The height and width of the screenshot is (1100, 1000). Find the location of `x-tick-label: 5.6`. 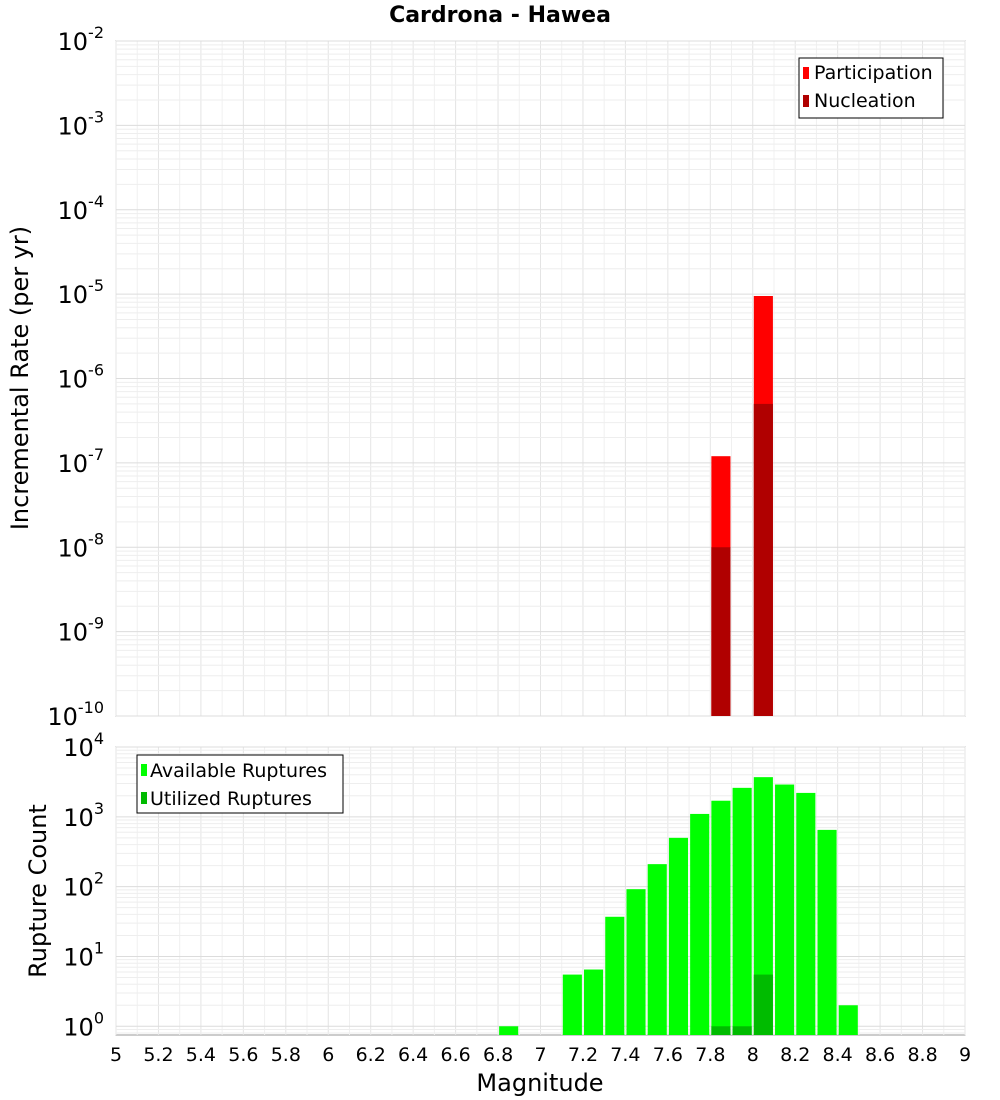

x-tick-label: 5.6 is located at coordinates (243, 1055).